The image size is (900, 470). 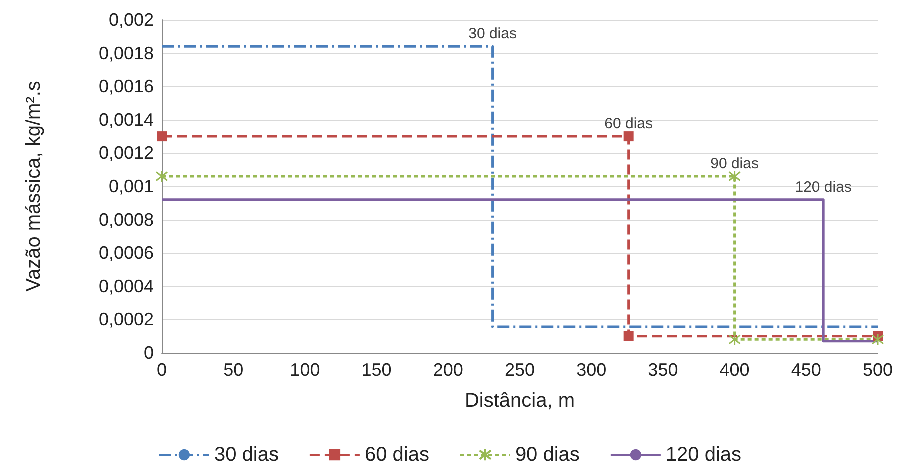 I want to click on x-tick-label: 100, so click(x=305, y=370).